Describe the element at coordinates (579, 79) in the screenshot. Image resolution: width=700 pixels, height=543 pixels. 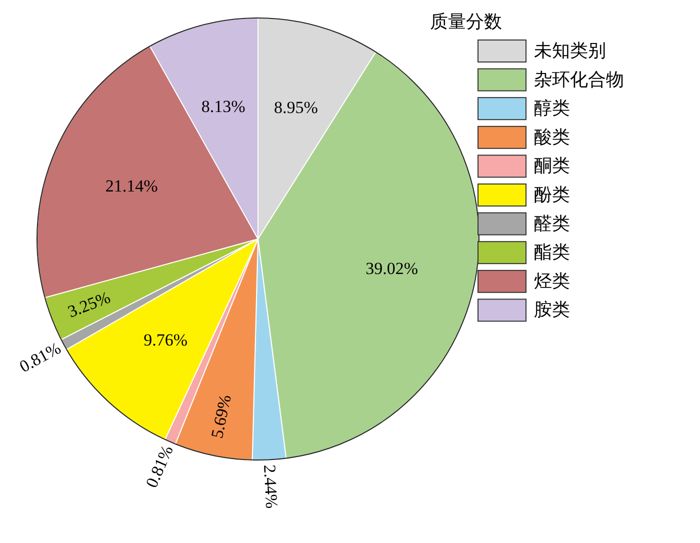
I see `legend-label: 杂环化合物` at that location.